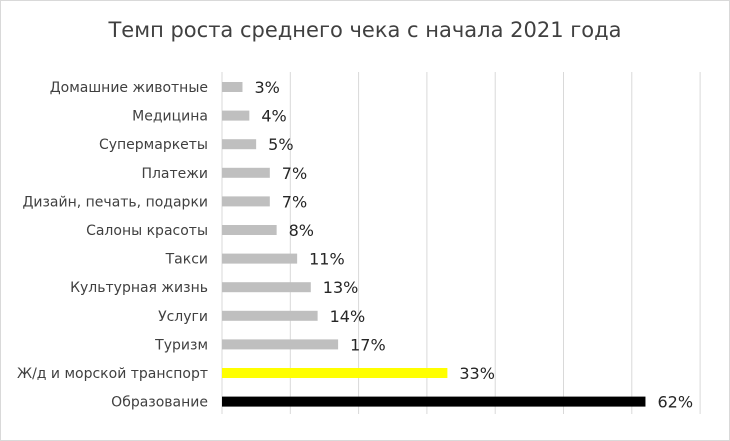 This screenshot has height=441, width=730. I want to click on value-label: 13%, so click(341, 287).